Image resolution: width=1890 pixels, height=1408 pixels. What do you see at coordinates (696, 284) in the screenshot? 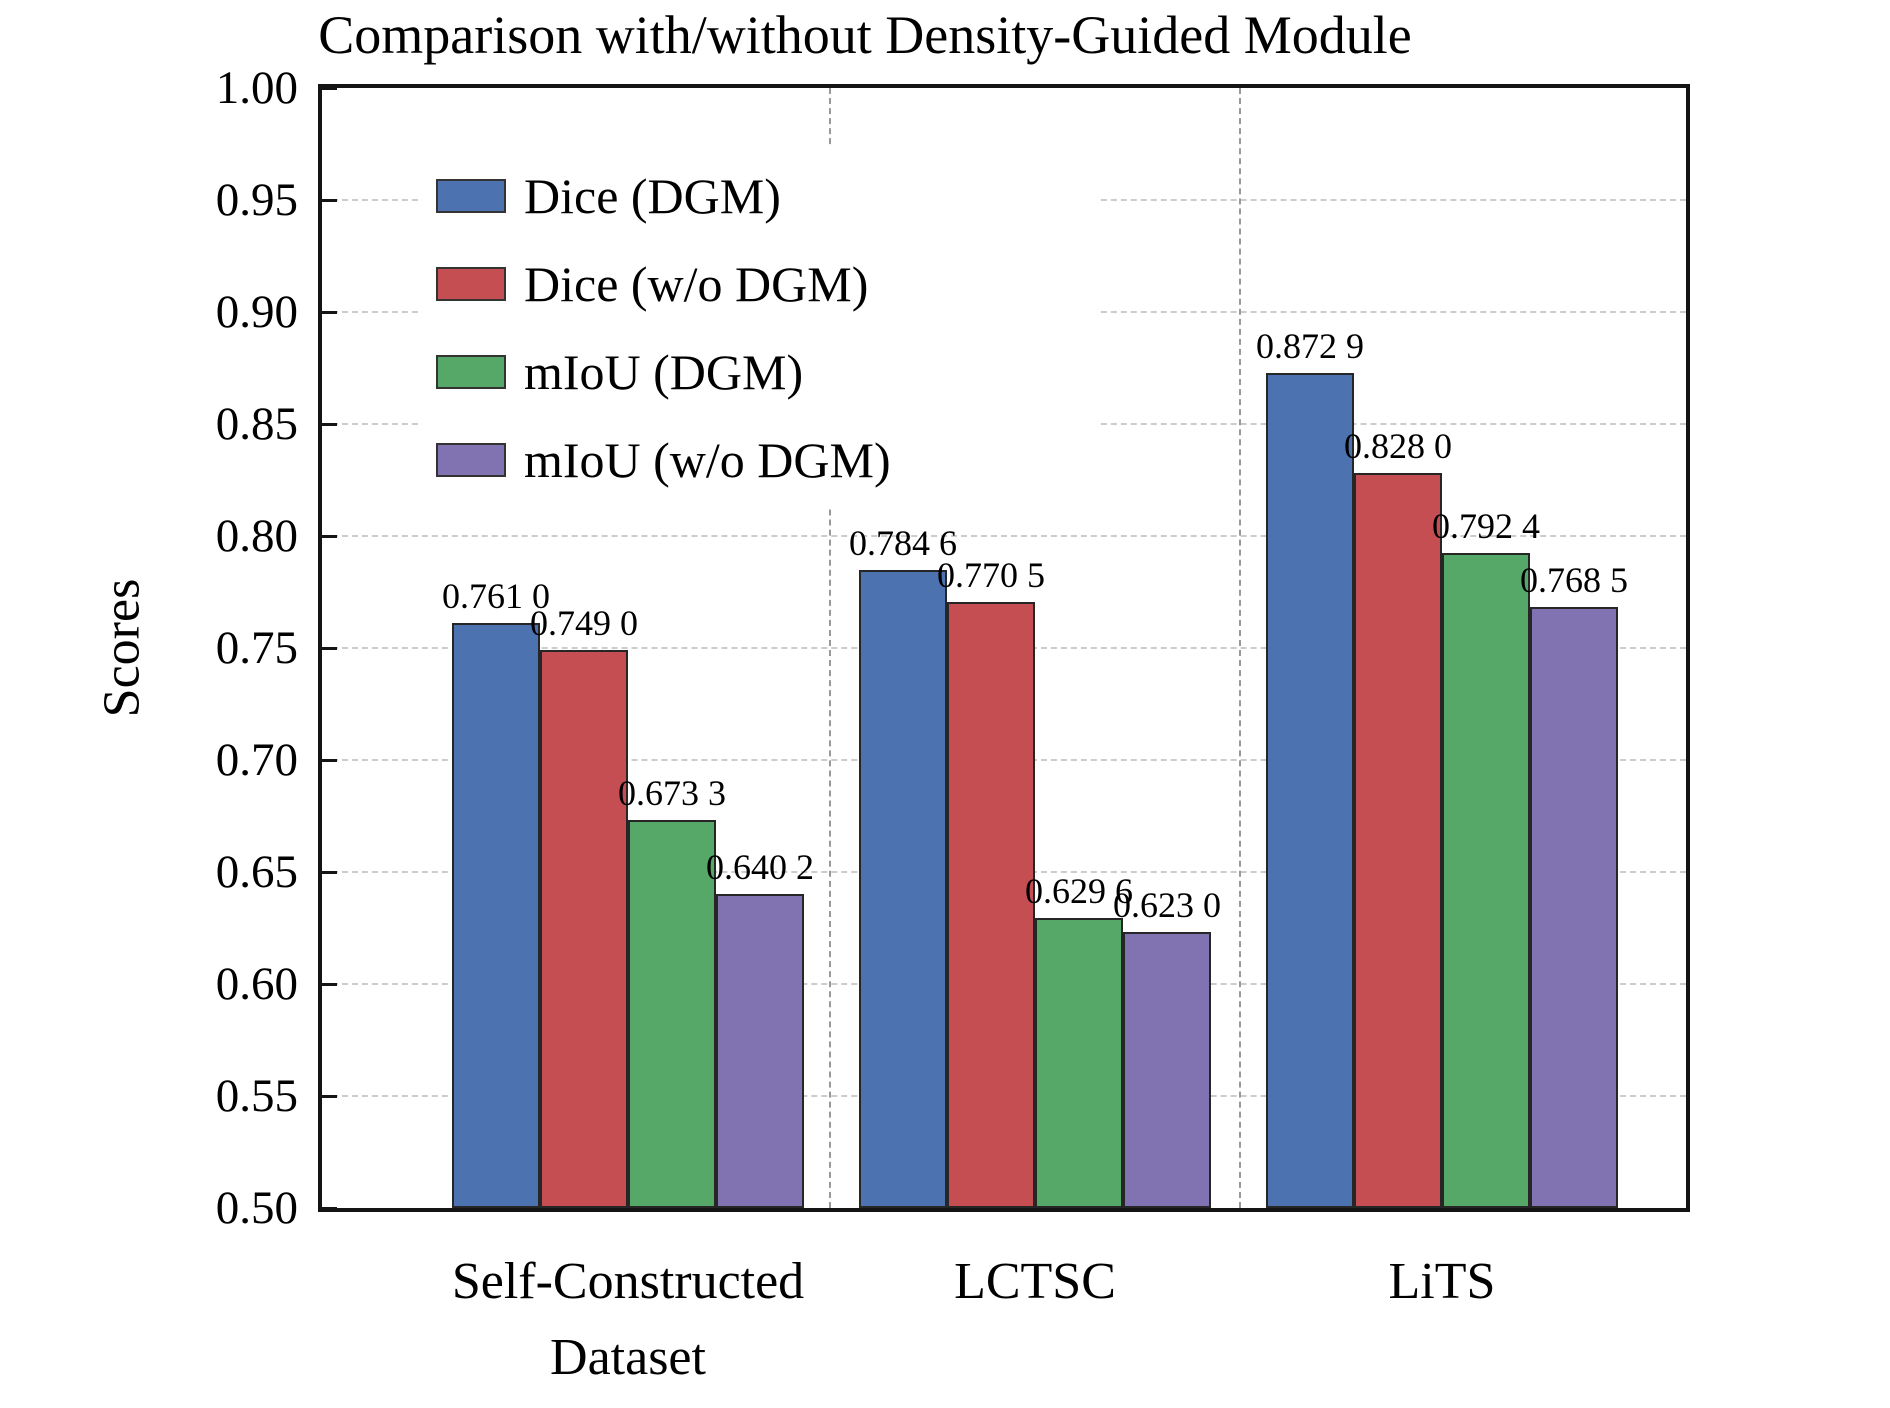
I see `legend-label: Dice (w/o DGM)` at bounding box center [696, 284].